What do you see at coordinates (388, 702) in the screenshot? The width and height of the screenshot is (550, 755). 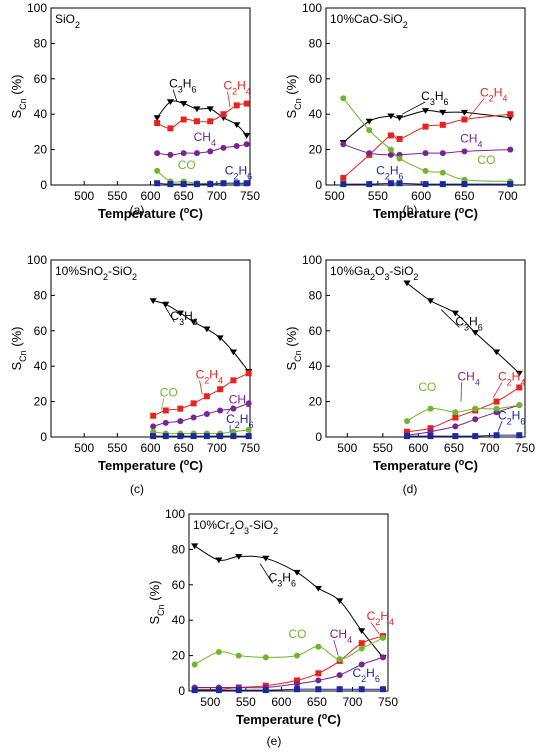 I see `x-tick-label: 750` at bounding box center [388, 702].